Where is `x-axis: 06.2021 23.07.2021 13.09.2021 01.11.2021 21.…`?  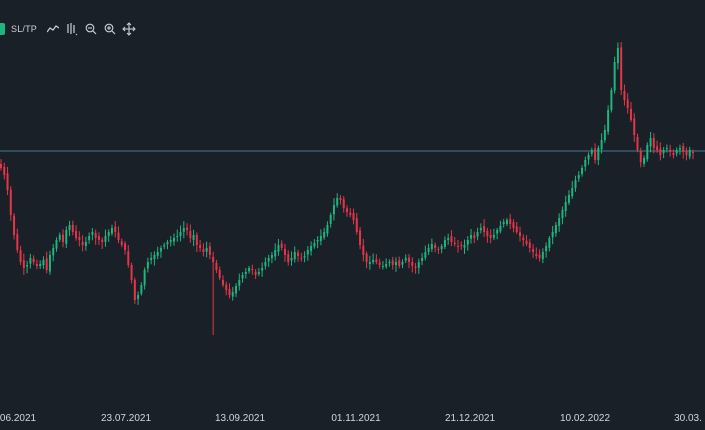 x-axis: 06.2021 23.07.2021 13.09.2021 01.11.2021 21.… is located at coordinates (351, 418).